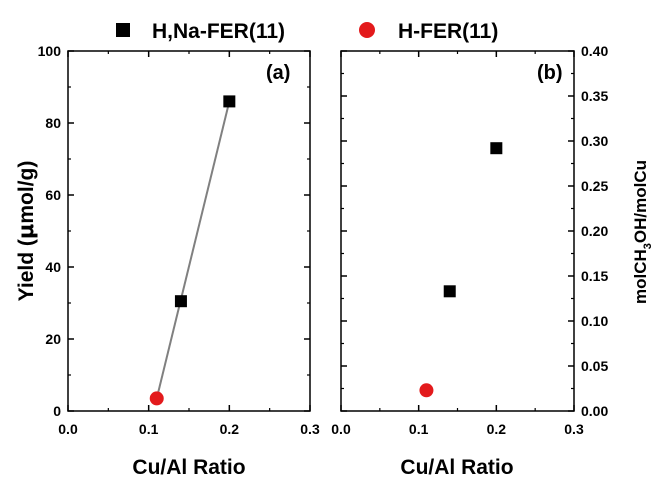  Describe the element at coordinates (53, 339) in the screenshot. I see `panel-a-y-tick-label: 20` at that location.